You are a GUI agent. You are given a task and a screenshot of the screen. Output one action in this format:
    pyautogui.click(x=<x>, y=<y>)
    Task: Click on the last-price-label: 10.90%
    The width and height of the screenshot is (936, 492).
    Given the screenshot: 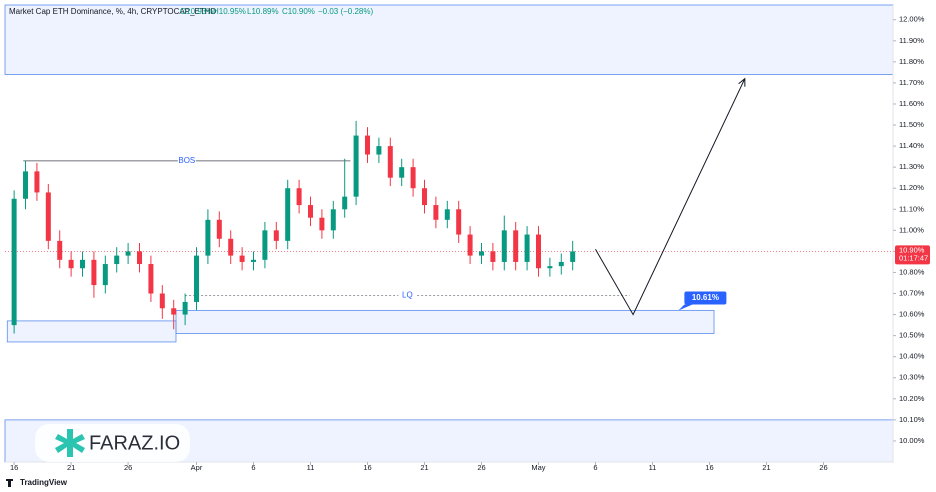 What is the action you would take?
    pyautogui.click(x=912, y=249)
    